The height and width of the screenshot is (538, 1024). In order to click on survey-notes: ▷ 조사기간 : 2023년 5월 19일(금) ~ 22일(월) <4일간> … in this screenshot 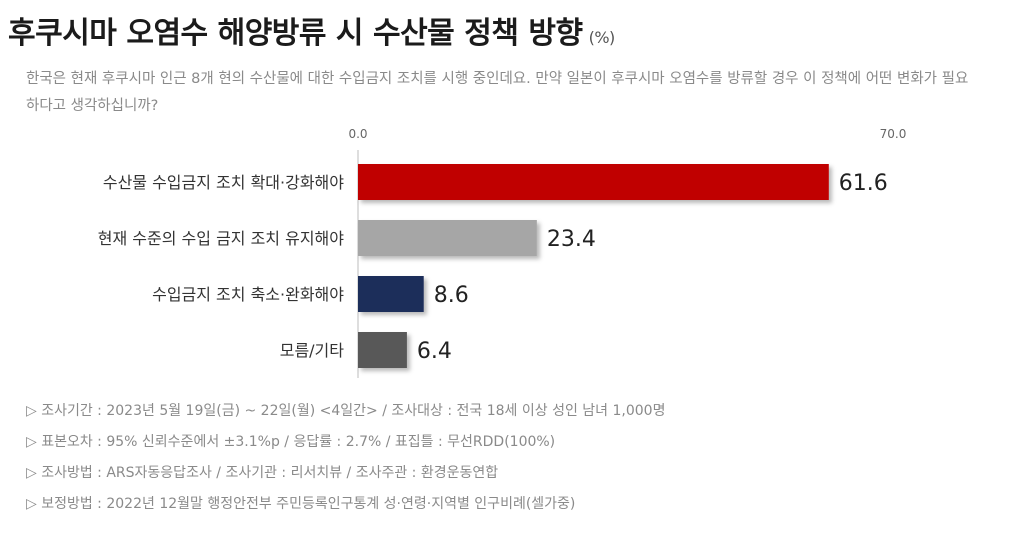, I will do `click(345, 458)`.